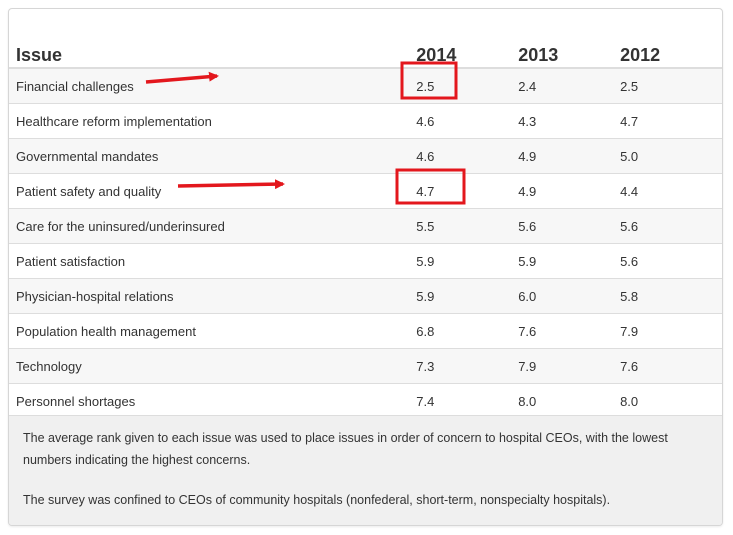 Image resolution: width=733 pixels, height=535 pixels. Describe the element at coordinates (569, 86) in the screenshot. I see `cell-2013: 2.4` at that location.